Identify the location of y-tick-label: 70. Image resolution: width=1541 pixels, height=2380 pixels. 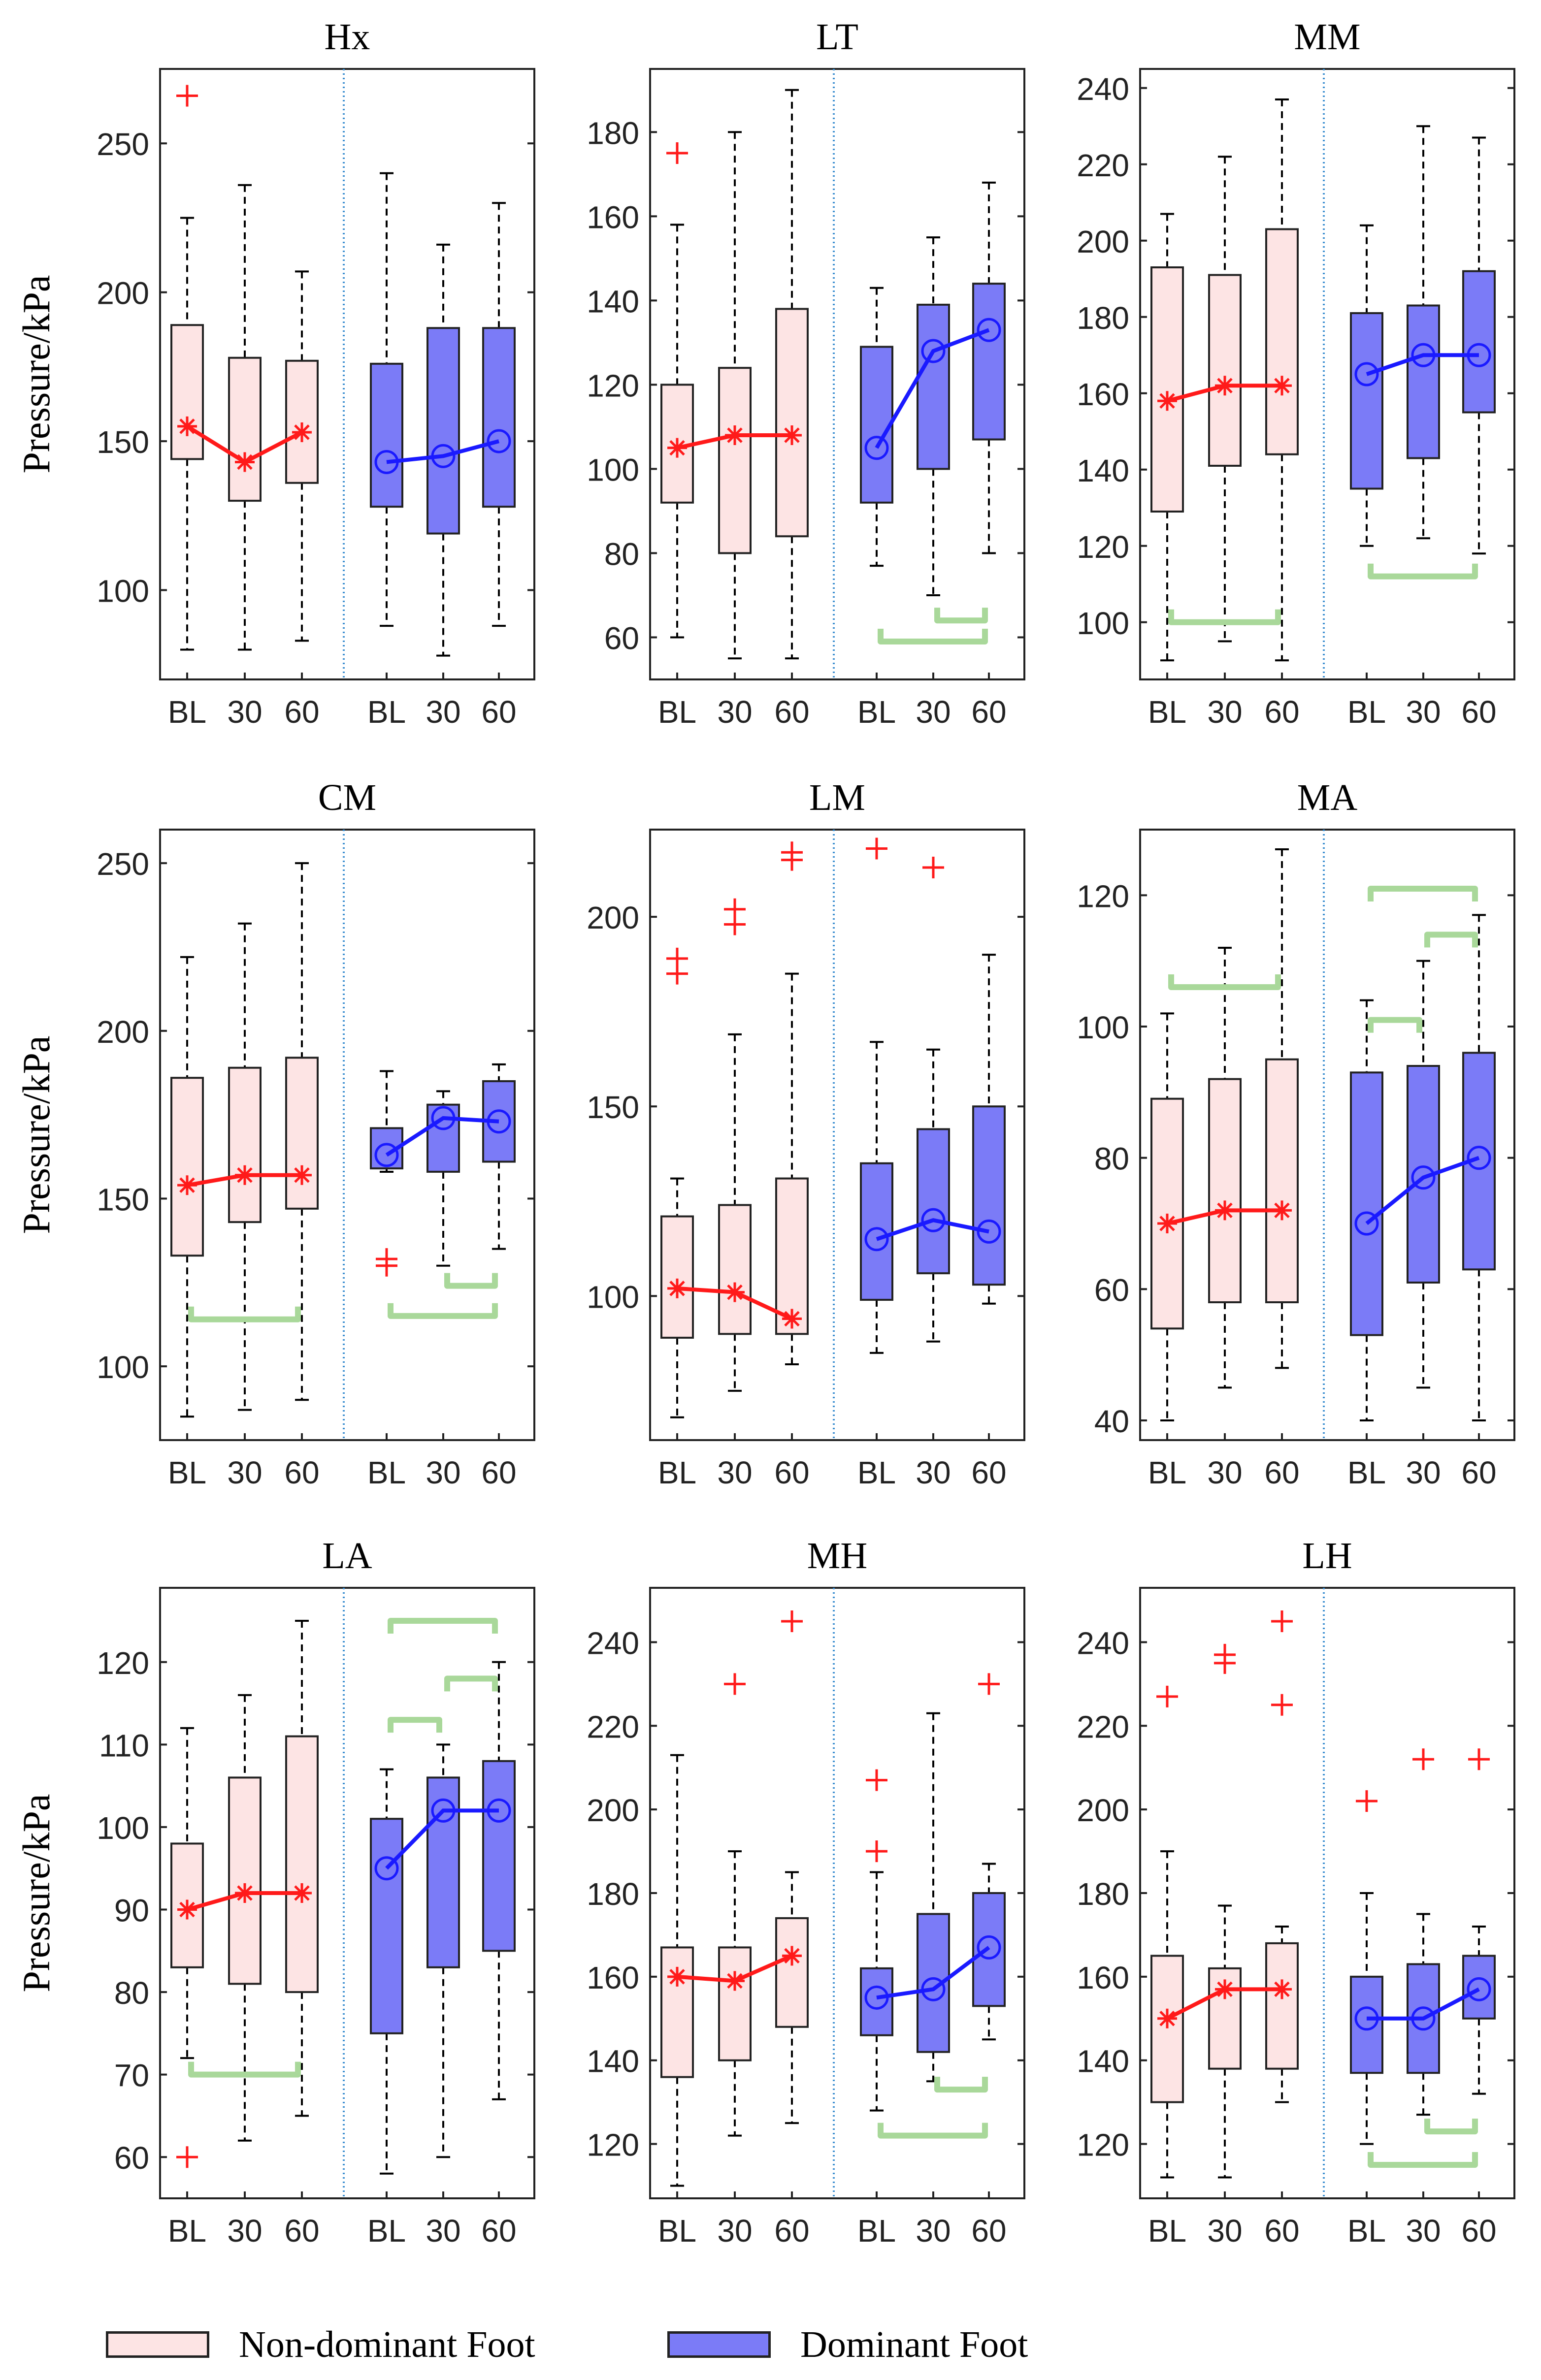
(131, 2075).